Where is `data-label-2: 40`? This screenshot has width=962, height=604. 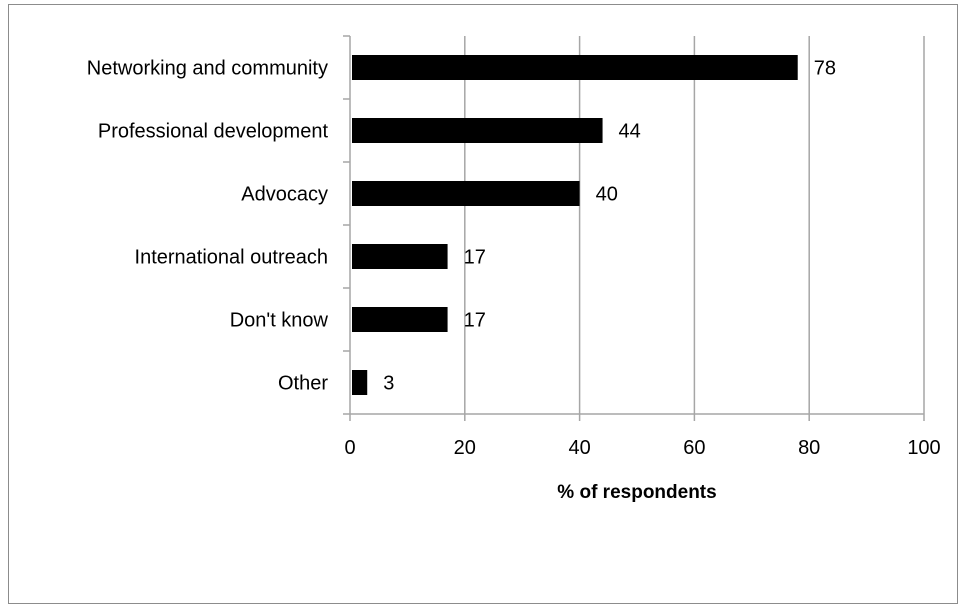 data-label-2: 40 is located at coordinates (607, 195).